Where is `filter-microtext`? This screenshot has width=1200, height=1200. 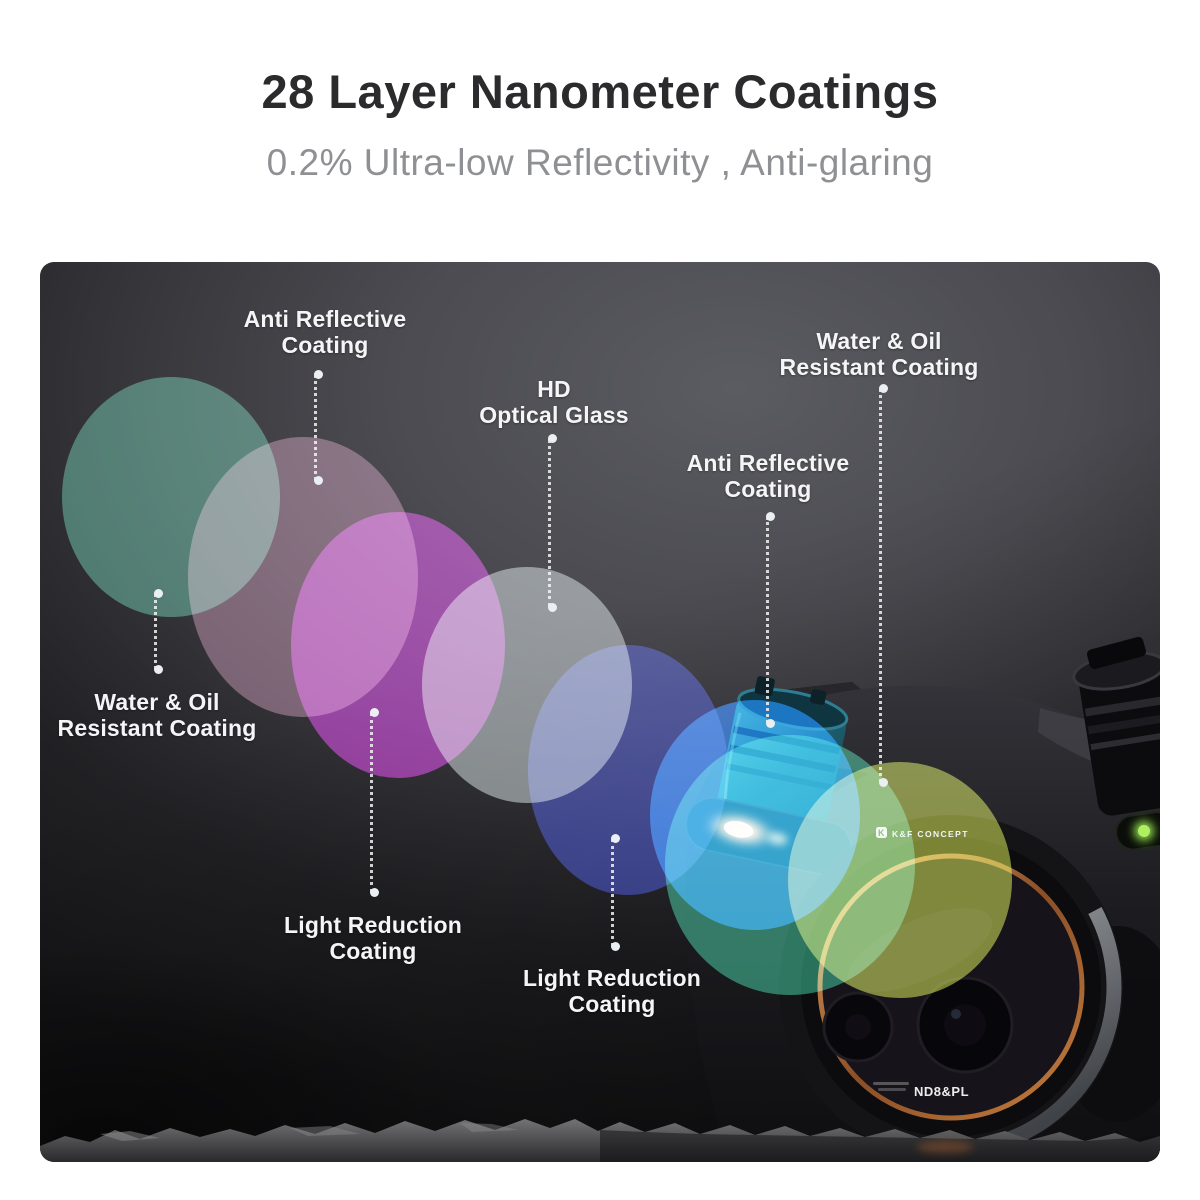 filter-microtext is located at coordinates (891, 1083).